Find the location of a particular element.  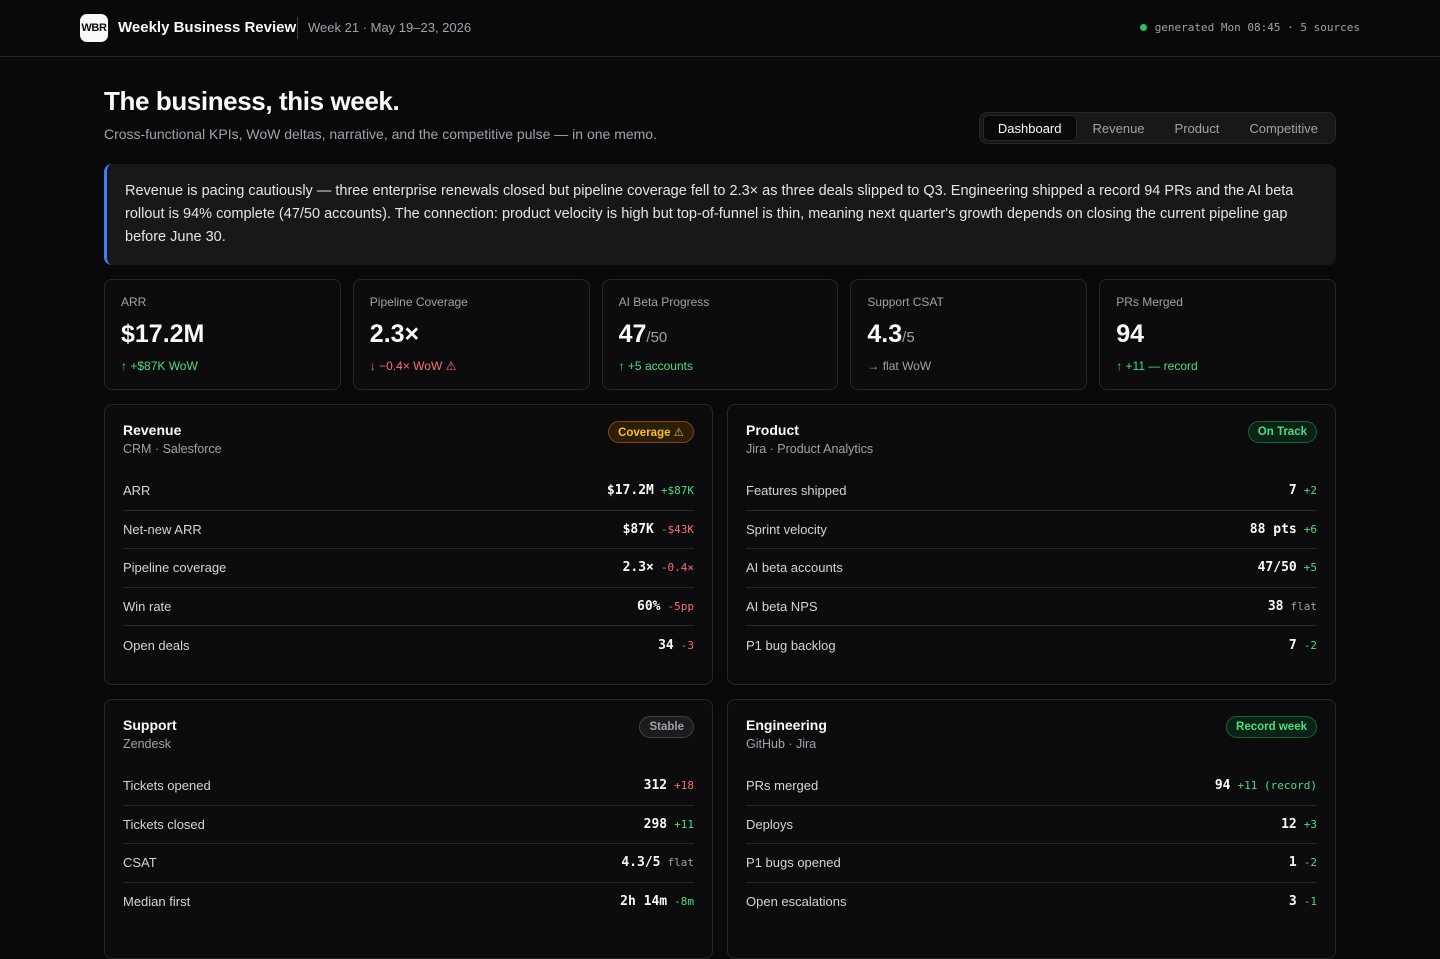

metric-row: AI beta accounts 47/50 +5 is located at coordinates (1031, 568).